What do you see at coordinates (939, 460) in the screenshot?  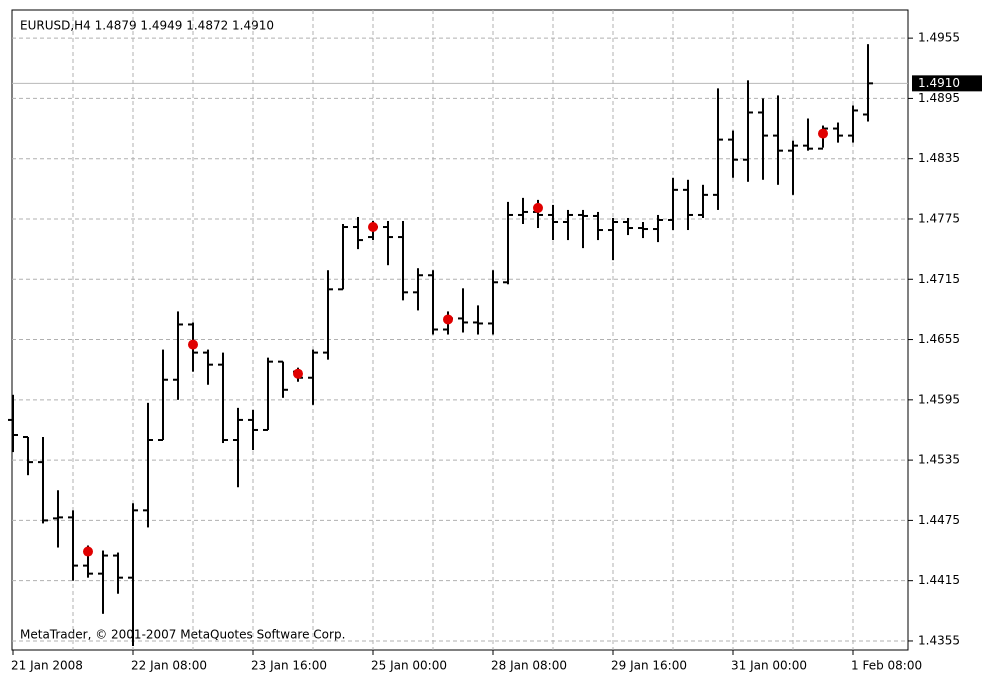 I see `y-tick-label: 1.4535` at bounding box center [939, 460].